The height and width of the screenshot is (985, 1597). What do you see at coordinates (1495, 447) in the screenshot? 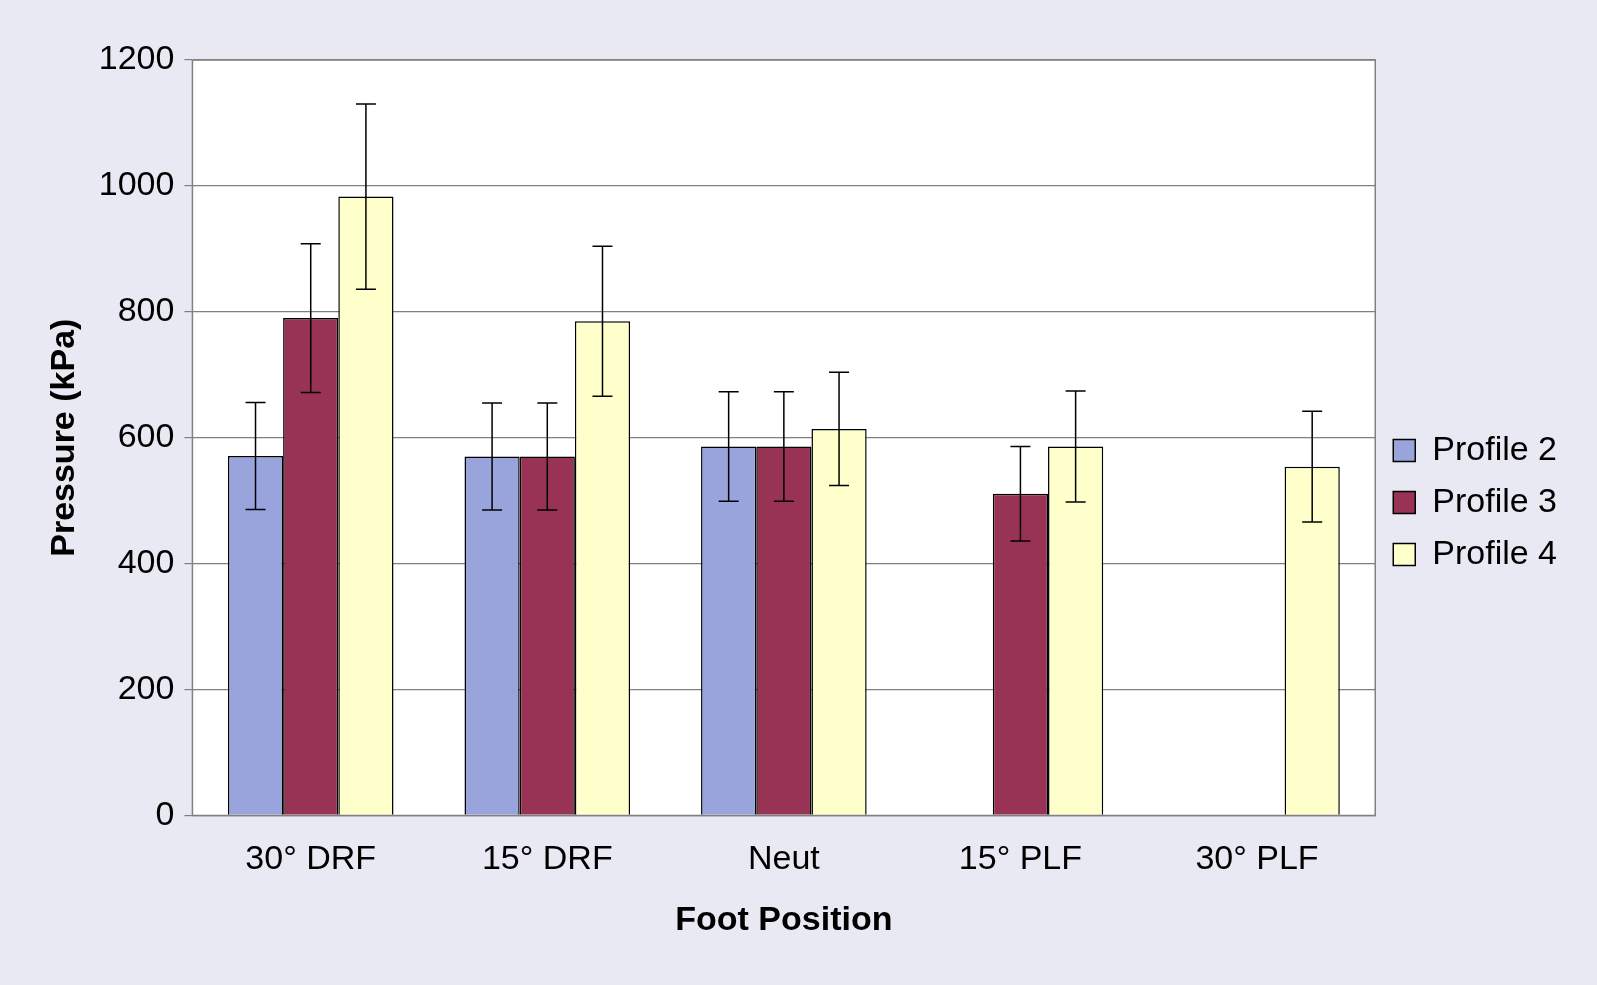
I see `legend-label: Profile 2` at bounding box center [1495, 447].